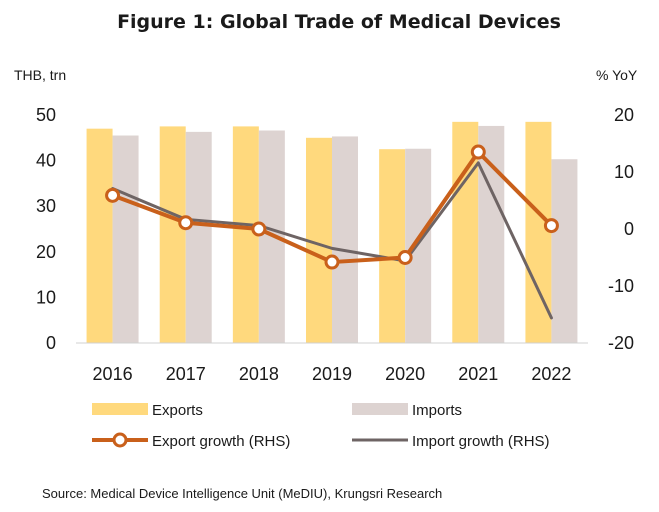 Image resolution: width=659 pixels, height=512 pixels. Describe the element at coordinates (621, 286) in the screenshot. I see `right-tick-label: -10` at that location.